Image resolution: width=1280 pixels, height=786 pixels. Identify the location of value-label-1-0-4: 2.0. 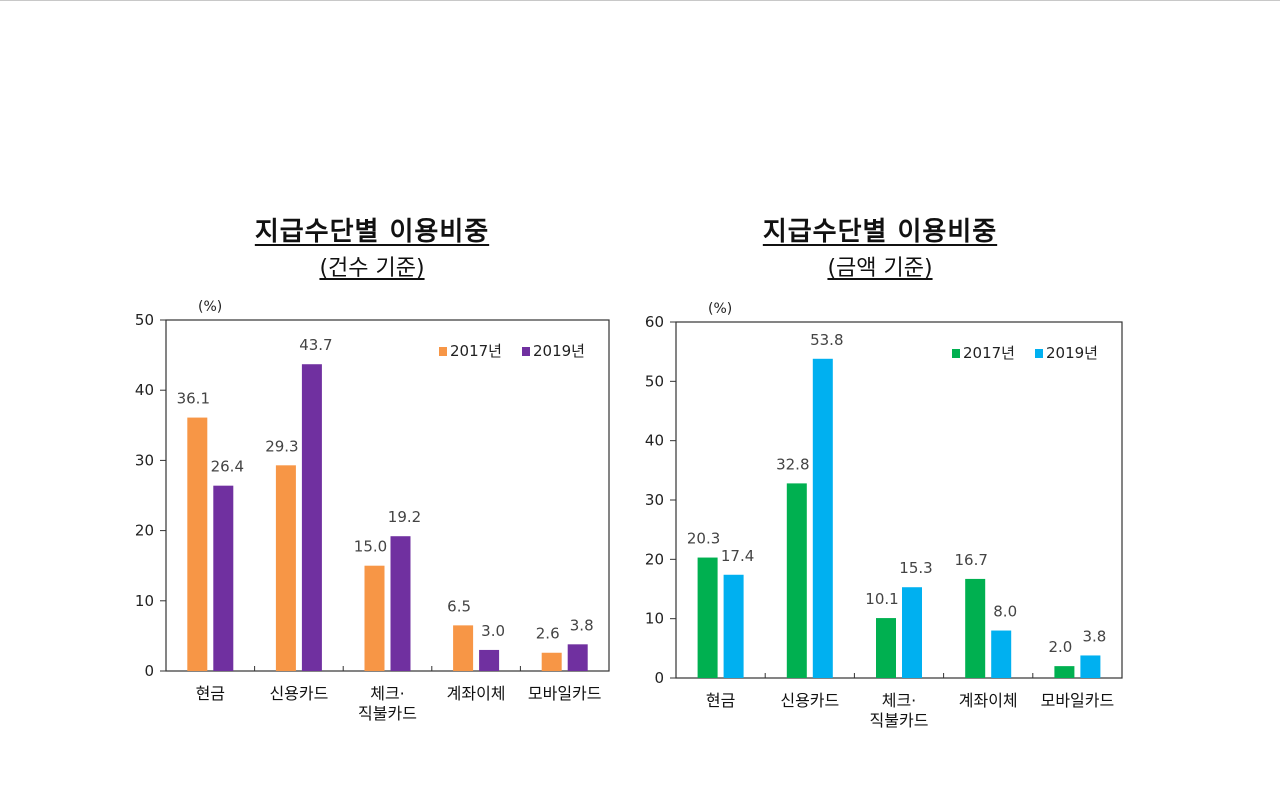
(1060, 647).